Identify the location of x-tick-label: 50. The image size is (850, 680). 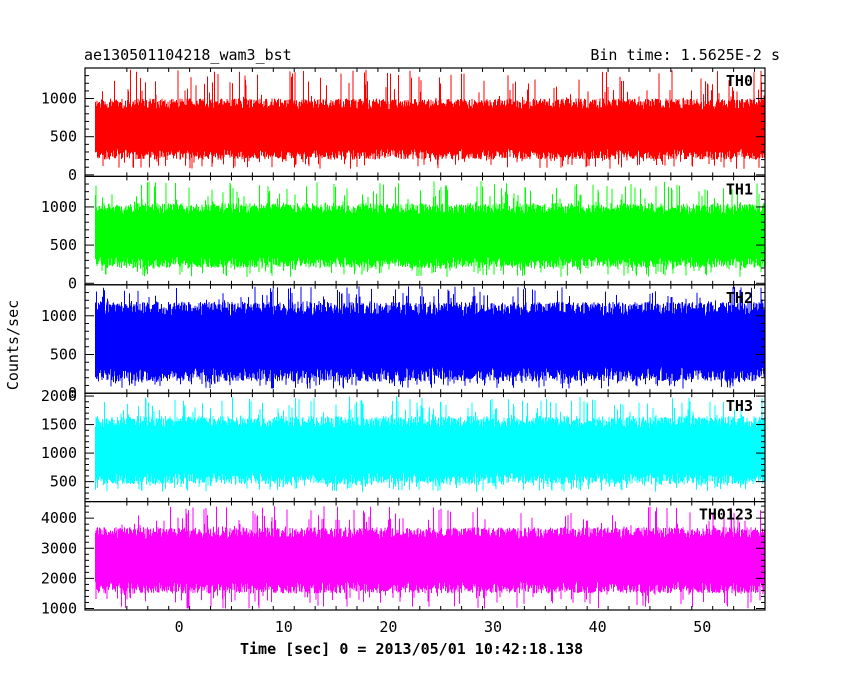
(702, 627).